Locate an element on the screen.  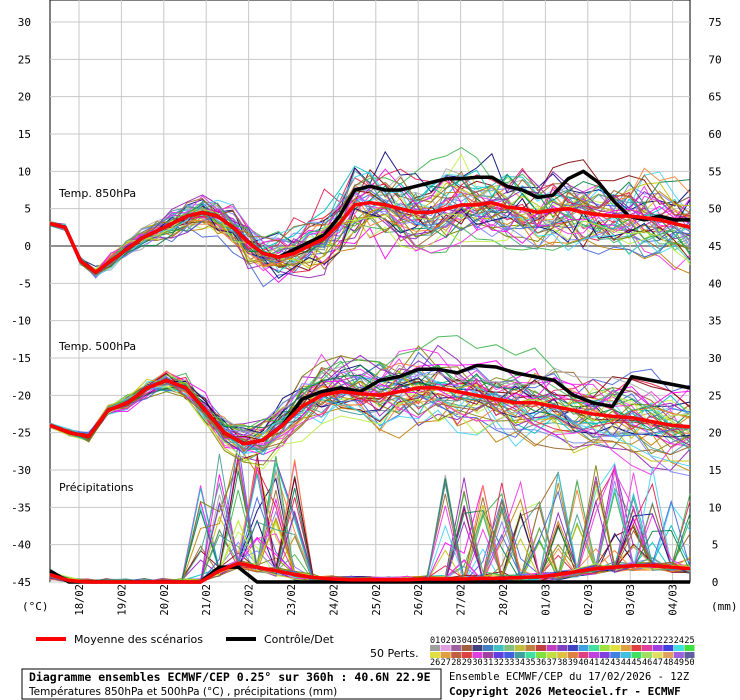
left-tick-label: 30 is located at coordinates (24, 22).